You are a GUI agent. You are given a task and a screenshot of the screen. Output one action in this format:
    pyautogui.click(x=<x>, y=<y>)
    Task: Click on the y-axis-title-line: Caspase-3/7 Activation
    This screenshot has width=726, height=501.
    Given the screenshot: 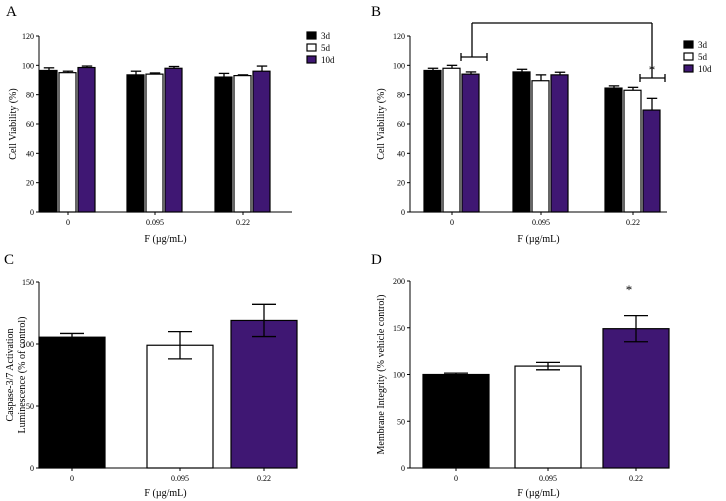 What is the action you would take?
    pyautogui.click(x=10, y=374)
    